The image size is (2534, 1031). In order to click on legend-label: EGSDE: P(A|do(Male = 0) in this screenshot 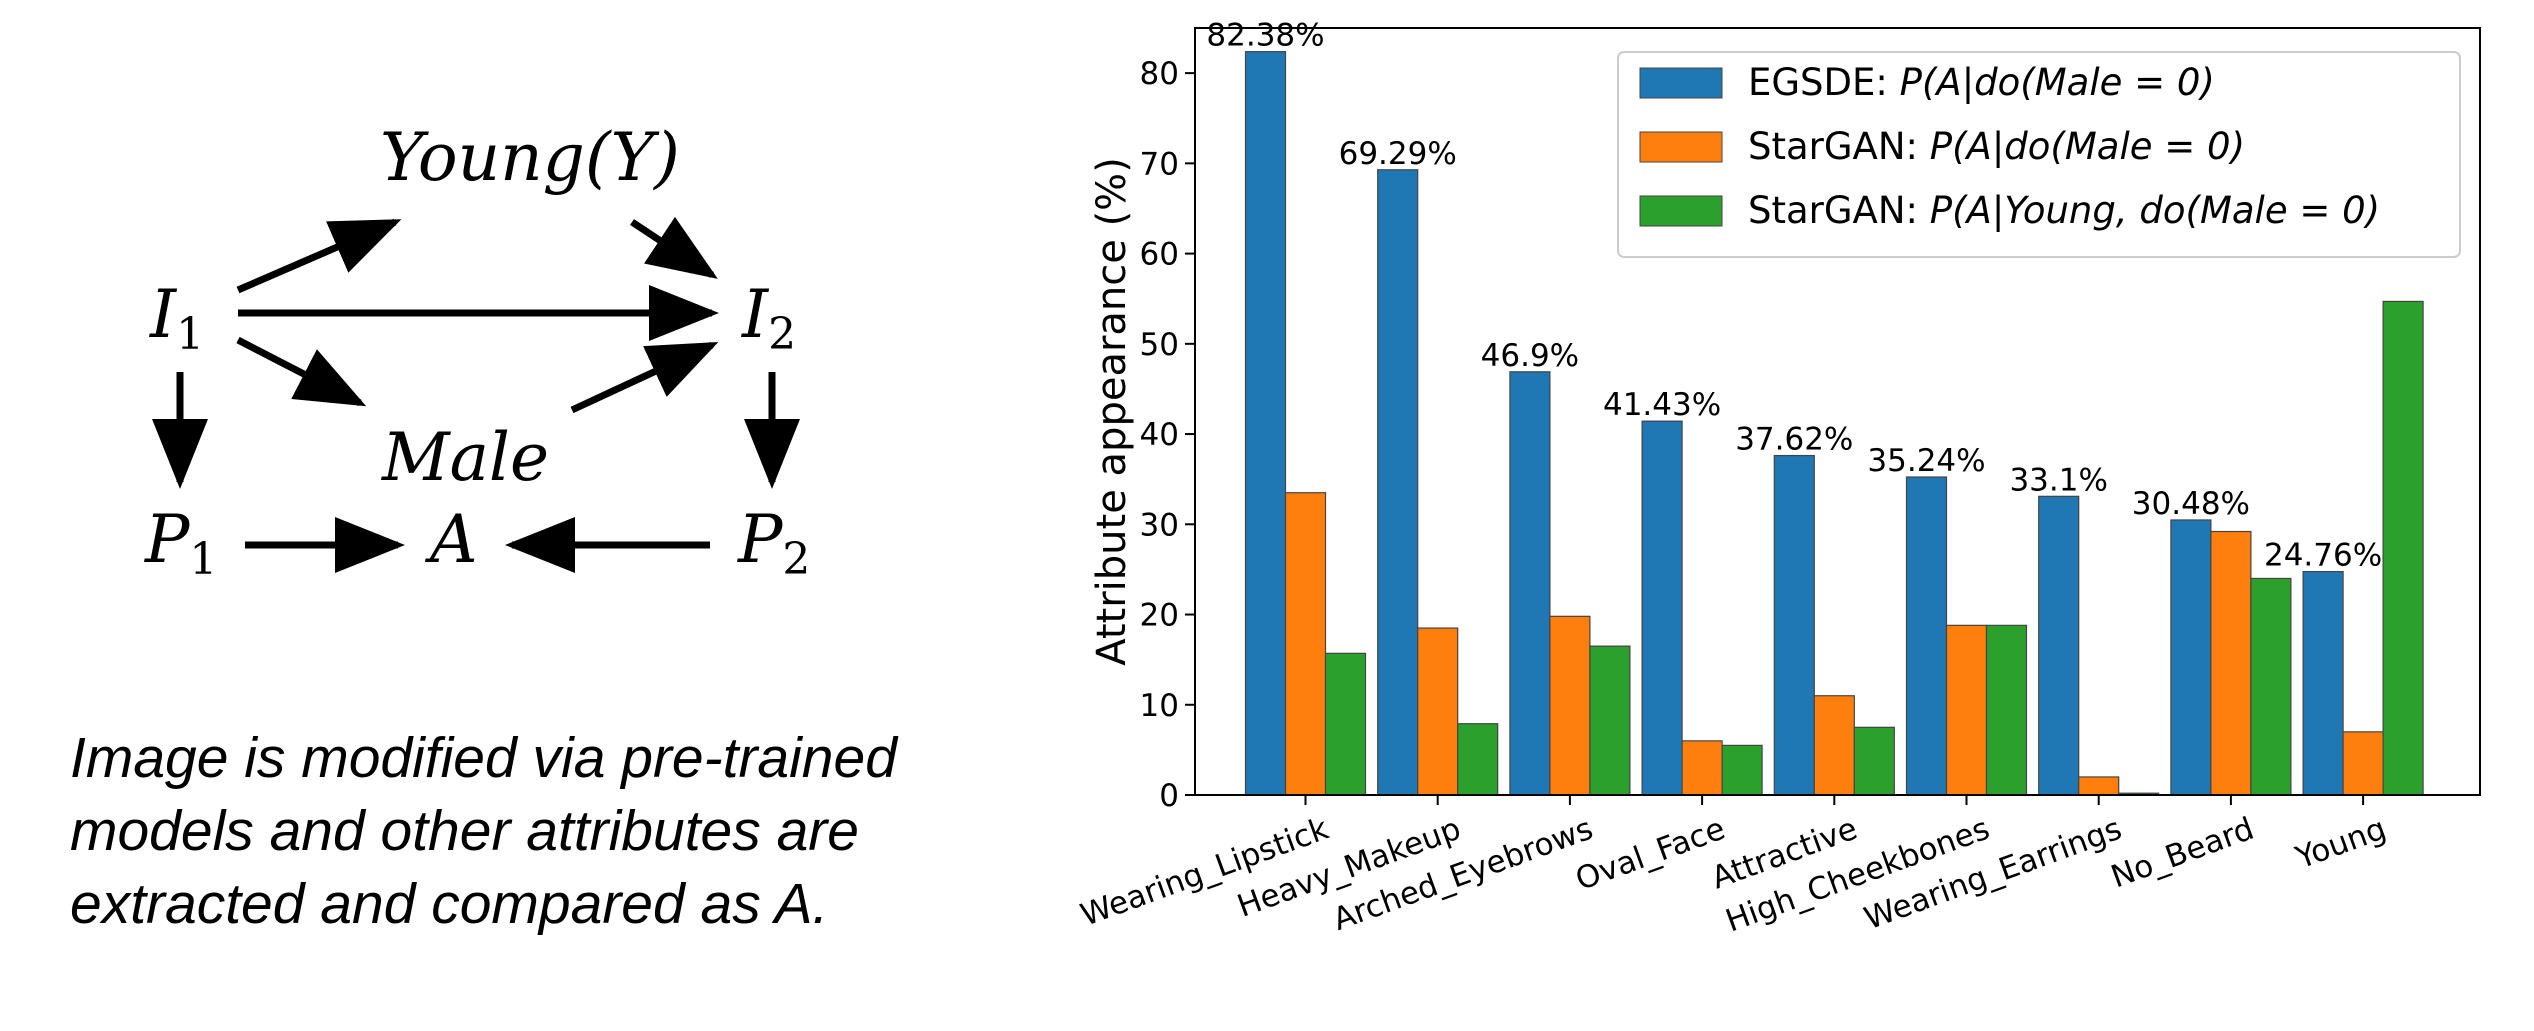, I will do `click(1981, 82)`.